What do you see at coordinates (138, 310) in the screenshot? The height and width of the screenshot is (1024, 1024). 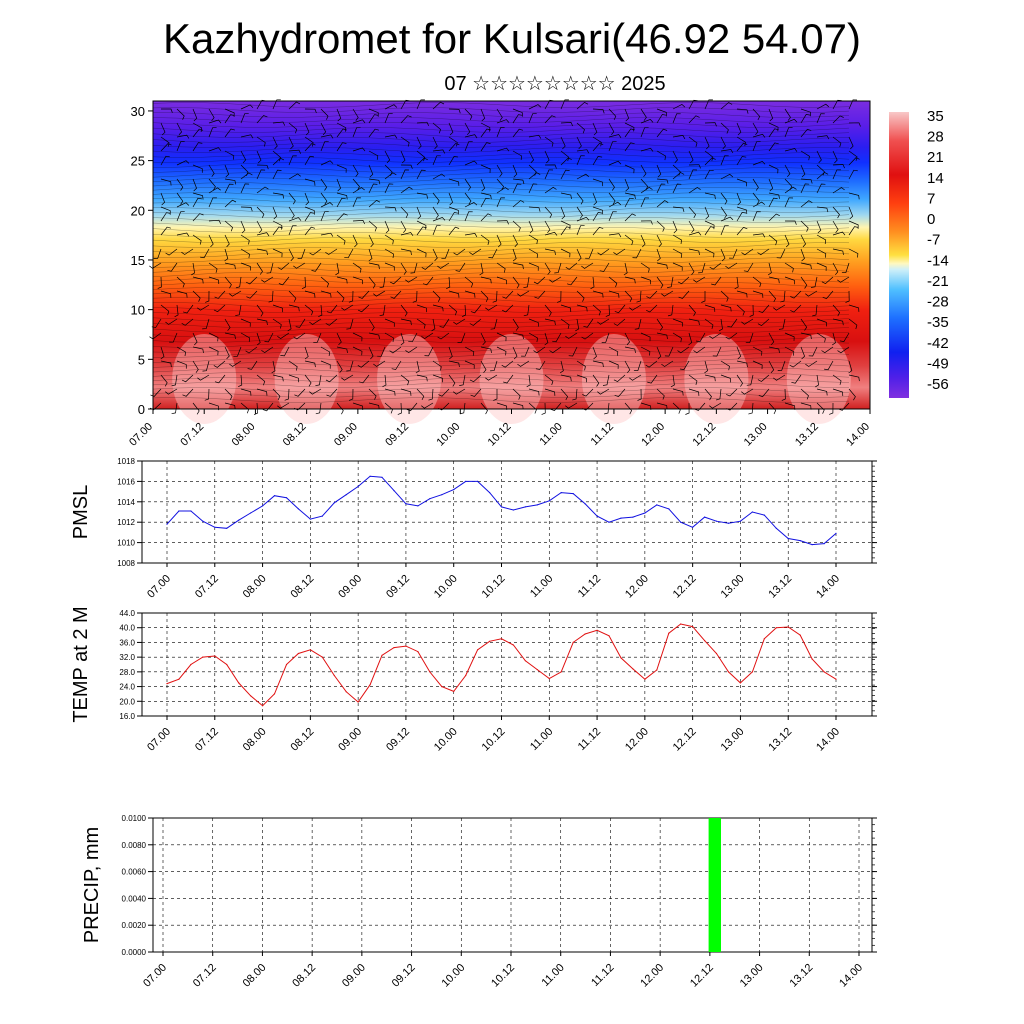 I see `y-tick-label: 10` at bounding box center [138, 310].